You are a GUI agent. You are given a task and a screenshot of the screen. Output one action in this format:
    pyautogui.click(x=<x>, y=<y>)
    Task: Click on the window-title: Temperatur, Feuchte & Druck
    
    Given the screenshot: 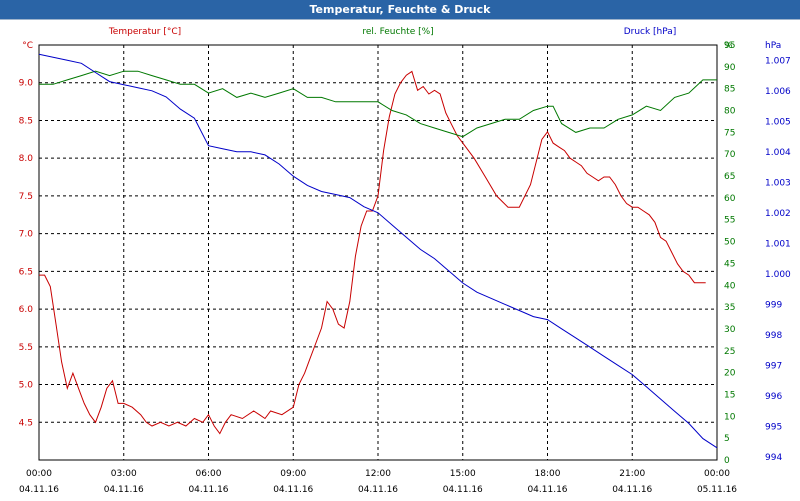 What is the action you would take?
    pyautogui.click(x=400, y=9)
    